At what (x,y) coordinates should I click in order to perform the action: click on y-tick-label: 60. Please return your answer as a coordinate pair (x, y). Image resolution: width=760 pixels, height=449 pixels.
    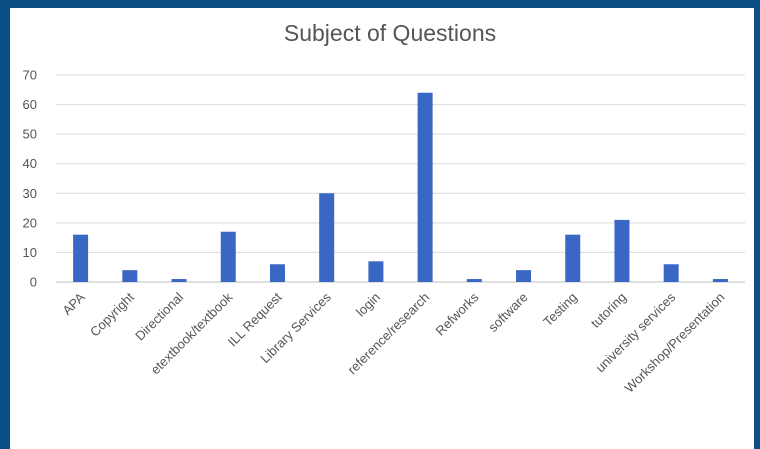
    Looking at the image, I should click on (30, 104).